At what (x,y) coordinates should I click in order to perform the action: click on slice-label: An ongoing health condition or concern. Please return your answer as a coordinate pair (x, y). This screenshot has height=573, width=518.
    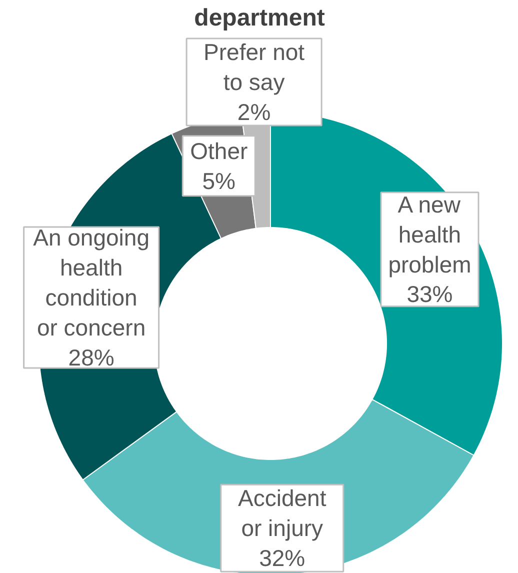
    Looking at the image, I should click on (91, 282).